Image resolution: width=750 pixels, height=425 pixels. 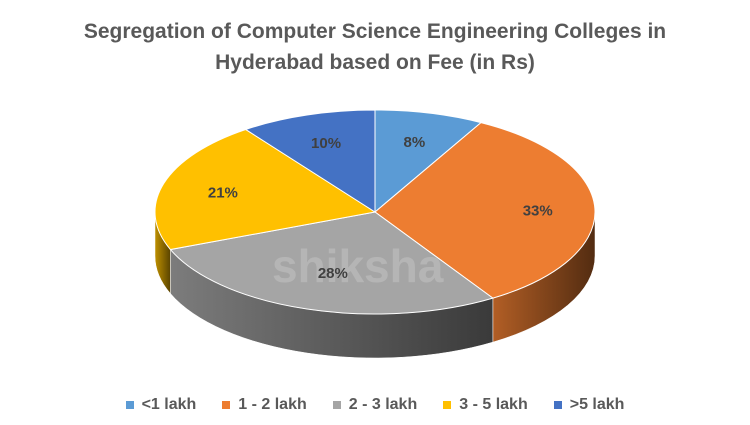 What do you see at coordinates (358, 266) in the screenshot?
I see `watermark-logo: shiksha` at bounding box center [358, 266].